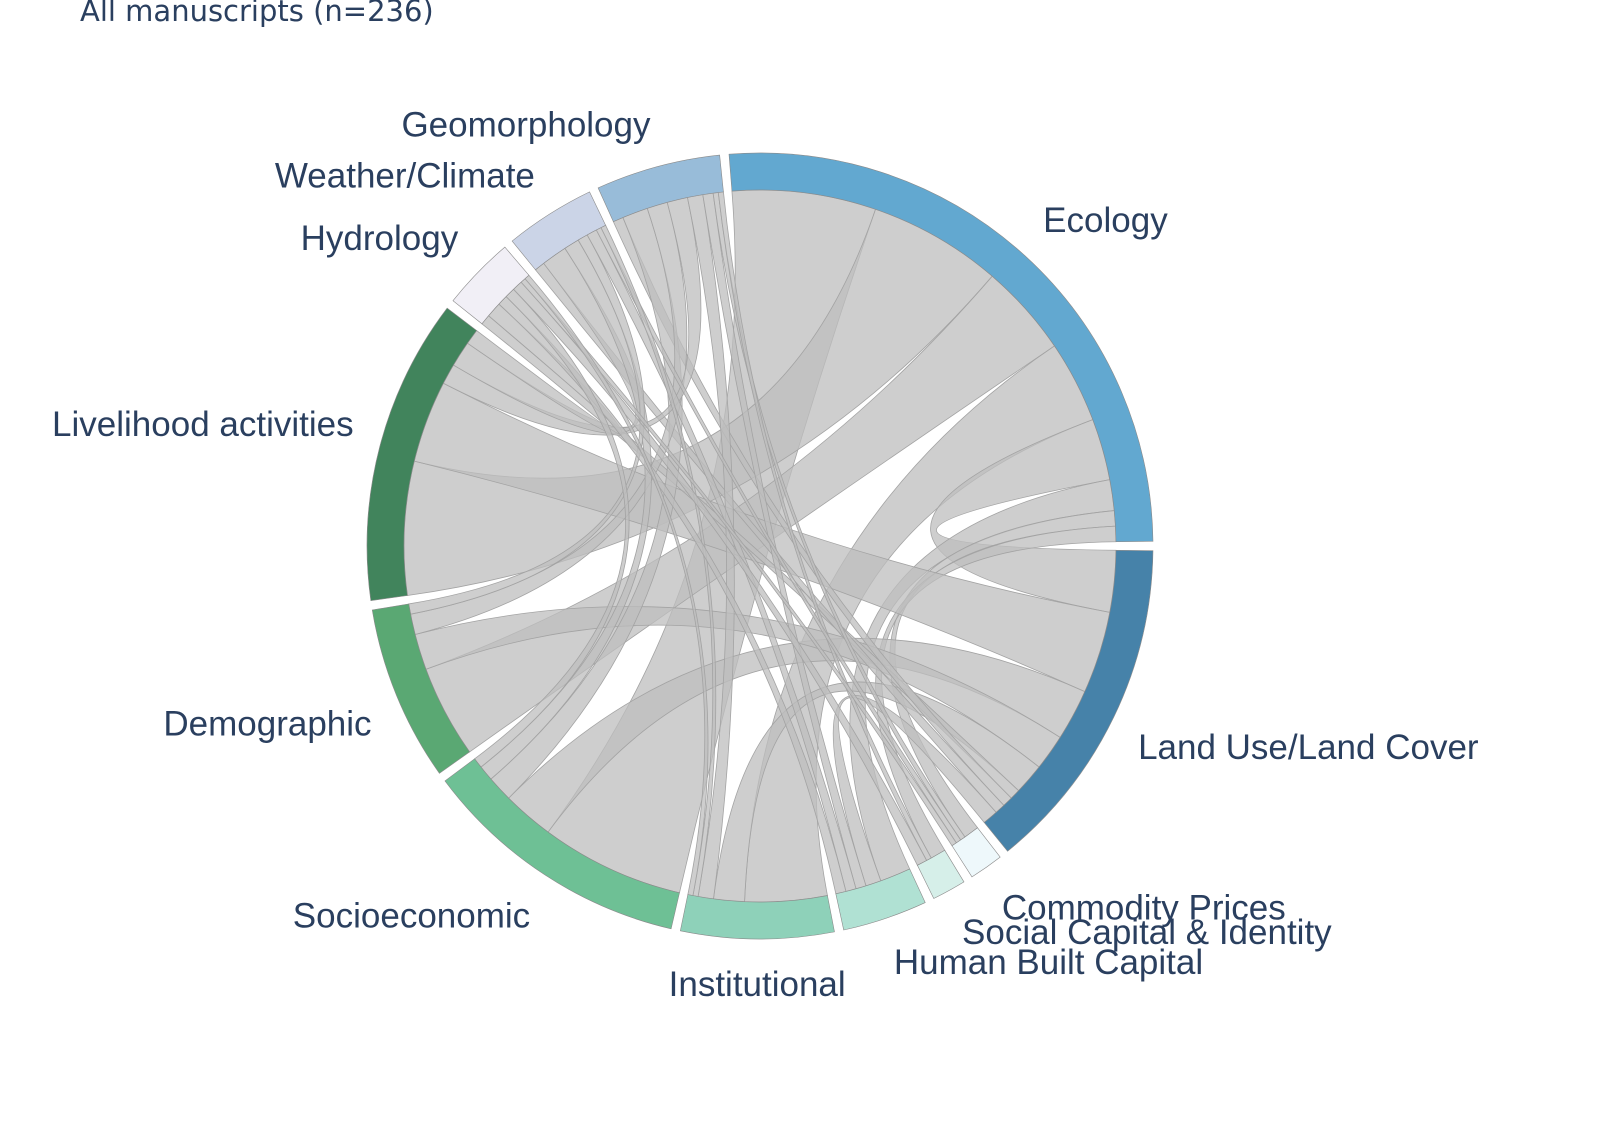 This screenshot has width=1600, height=1140. What do you see at coordinates (1144, 907) in the screenshot?
I see `group-label-commodity-prices: Commodity Prices` at bounding box center [1144, 907].